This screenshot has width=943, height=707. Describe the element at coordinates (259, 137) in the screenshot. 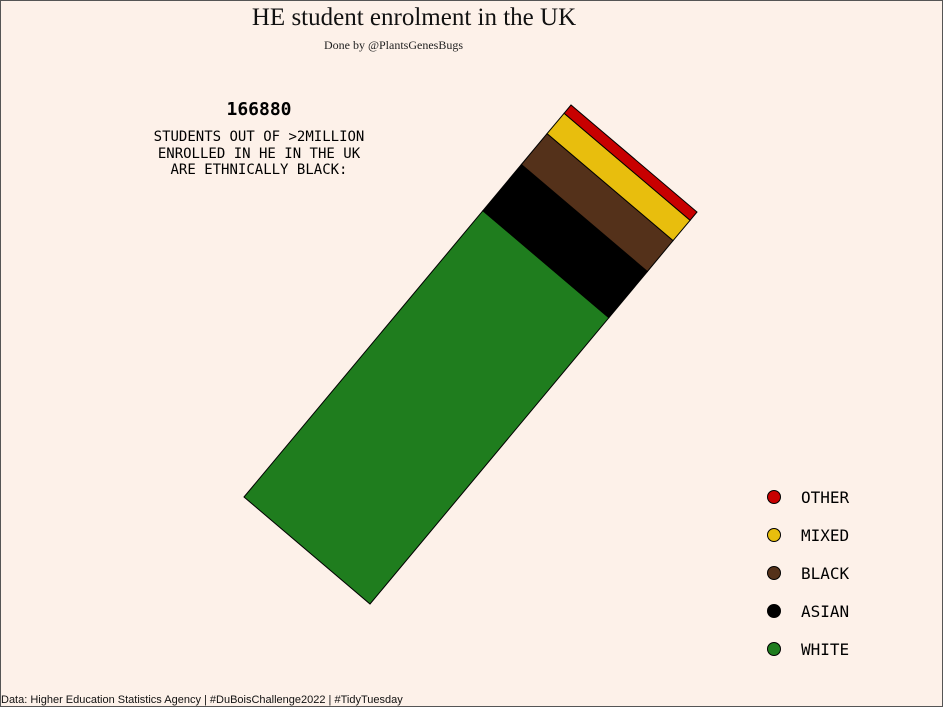

I see `annotation-line: STUDENTS OUT OF >2MILLION` at that location.